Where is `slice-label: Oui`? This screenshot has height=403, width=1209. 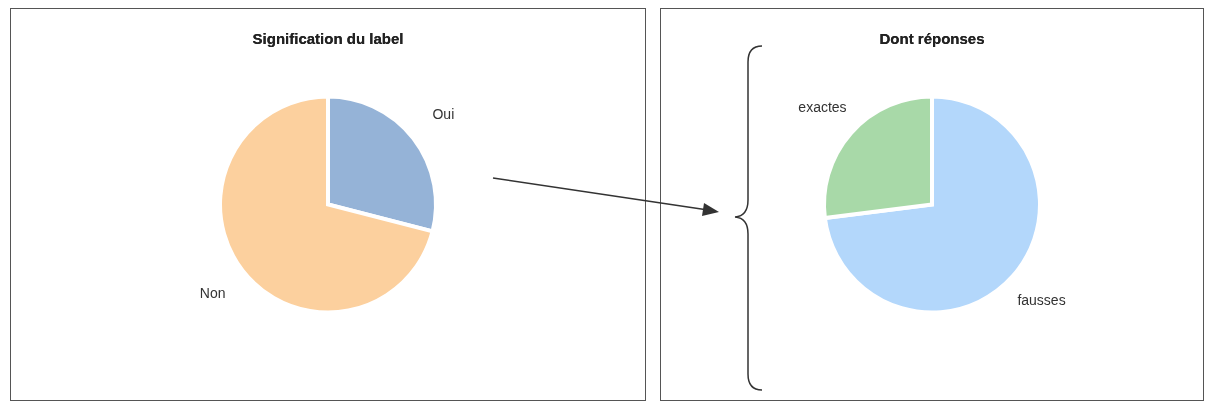
slice-label: Oui is located at coordinates (443, 114).